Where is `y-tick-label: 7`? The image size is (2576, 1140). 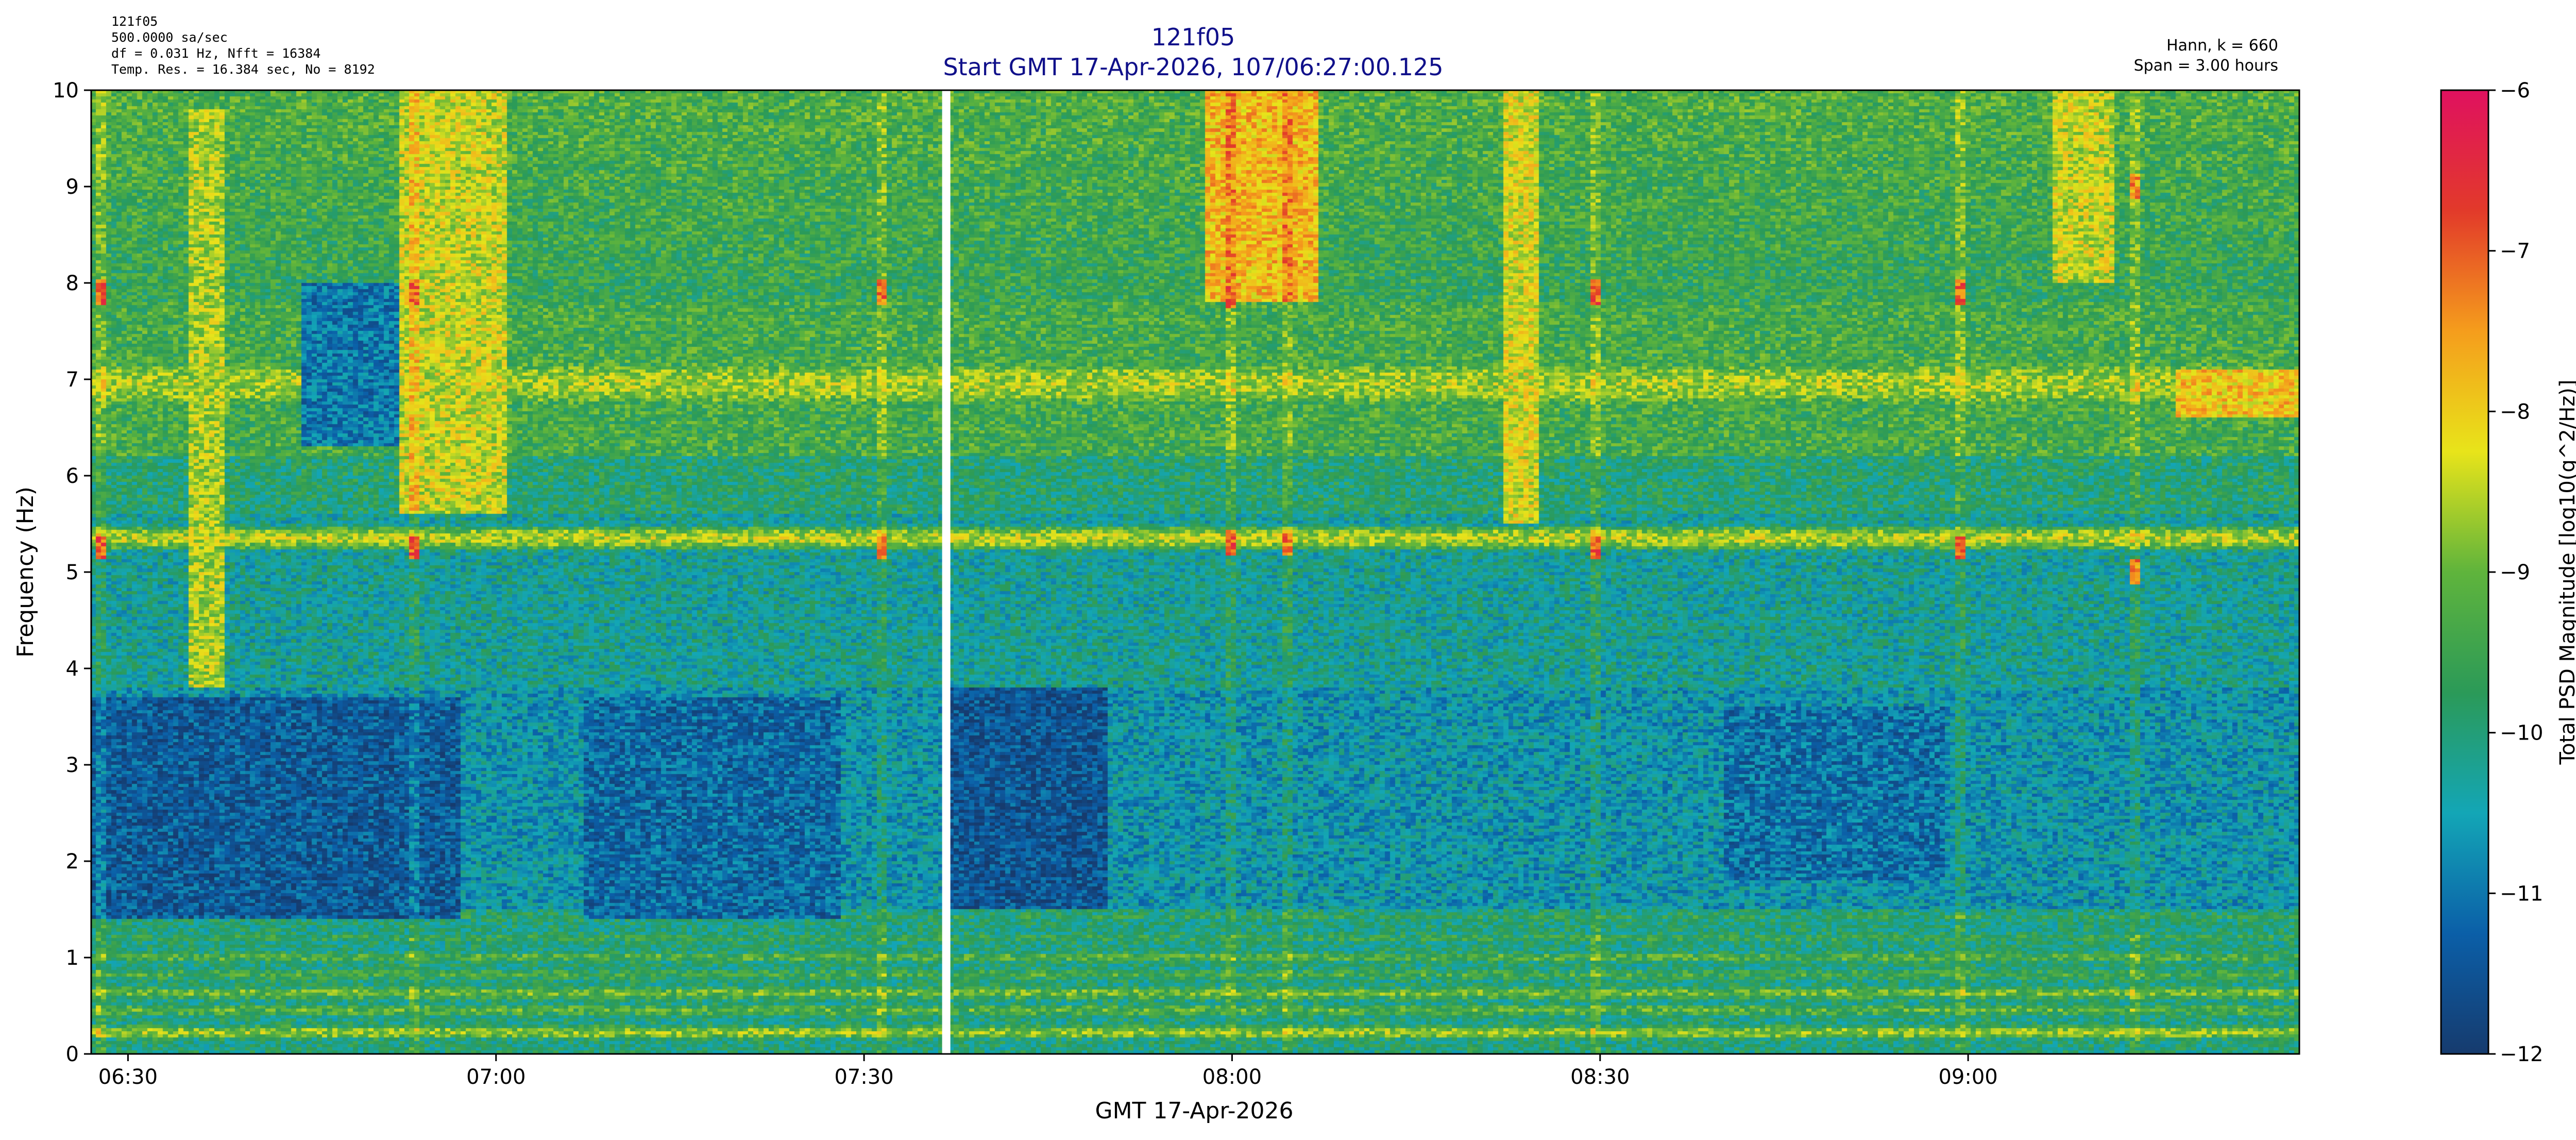
y-tick-label: 7 is located at coordinates (72, 380).